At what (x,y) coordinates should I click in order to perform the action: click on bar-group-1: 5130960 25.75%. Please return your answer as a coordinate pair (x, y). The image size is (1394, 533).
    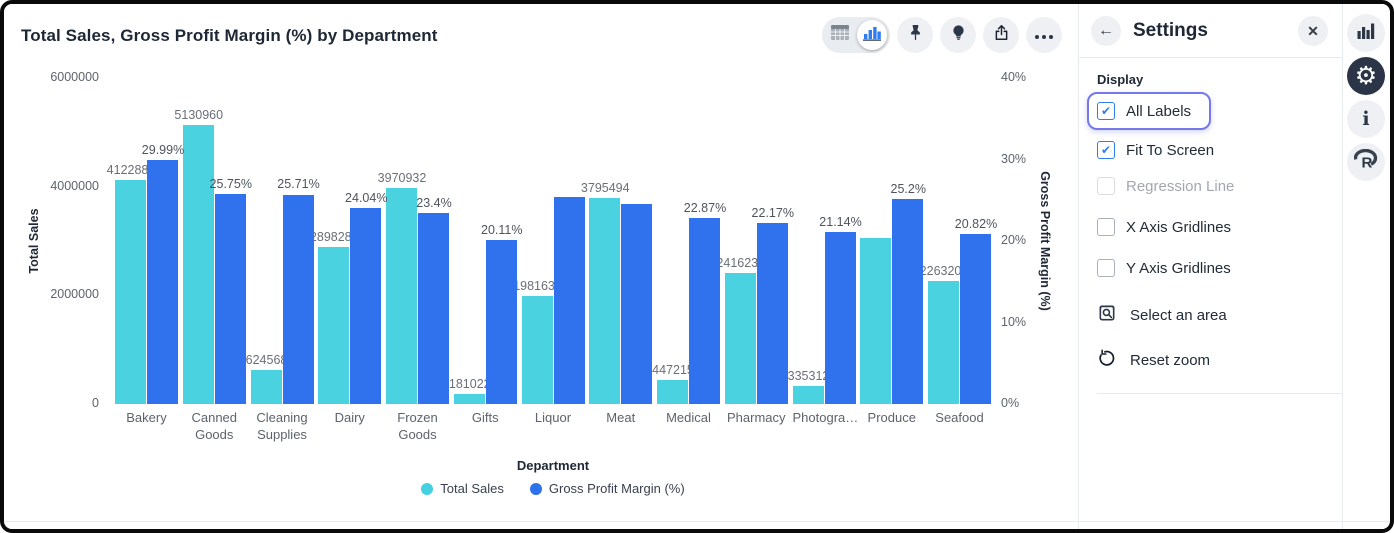
    Looking at the image, I should click on (213, 241).